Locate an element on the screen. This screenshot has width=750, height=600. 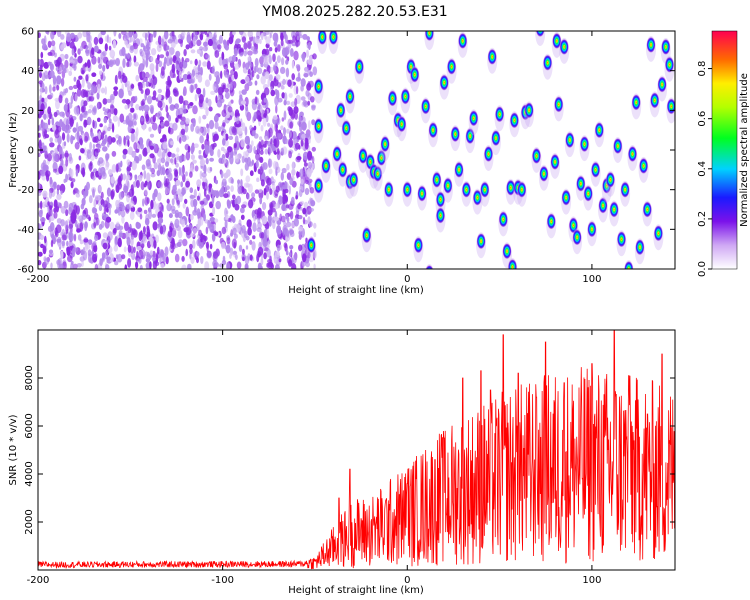
colorbar-tick-label: 0.6 is located at coordinates (702, 119).